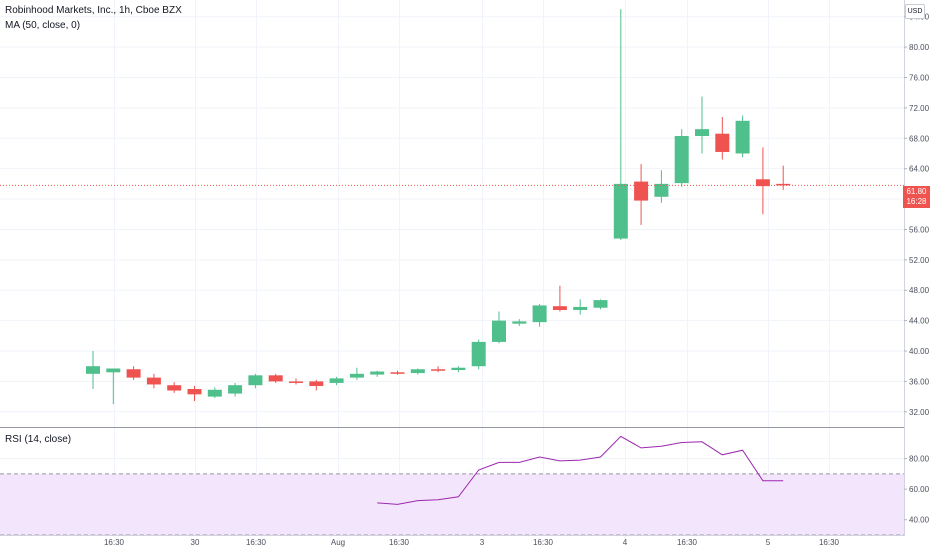  I want to click on y-tick-label: 52.00, so click(919, 260).